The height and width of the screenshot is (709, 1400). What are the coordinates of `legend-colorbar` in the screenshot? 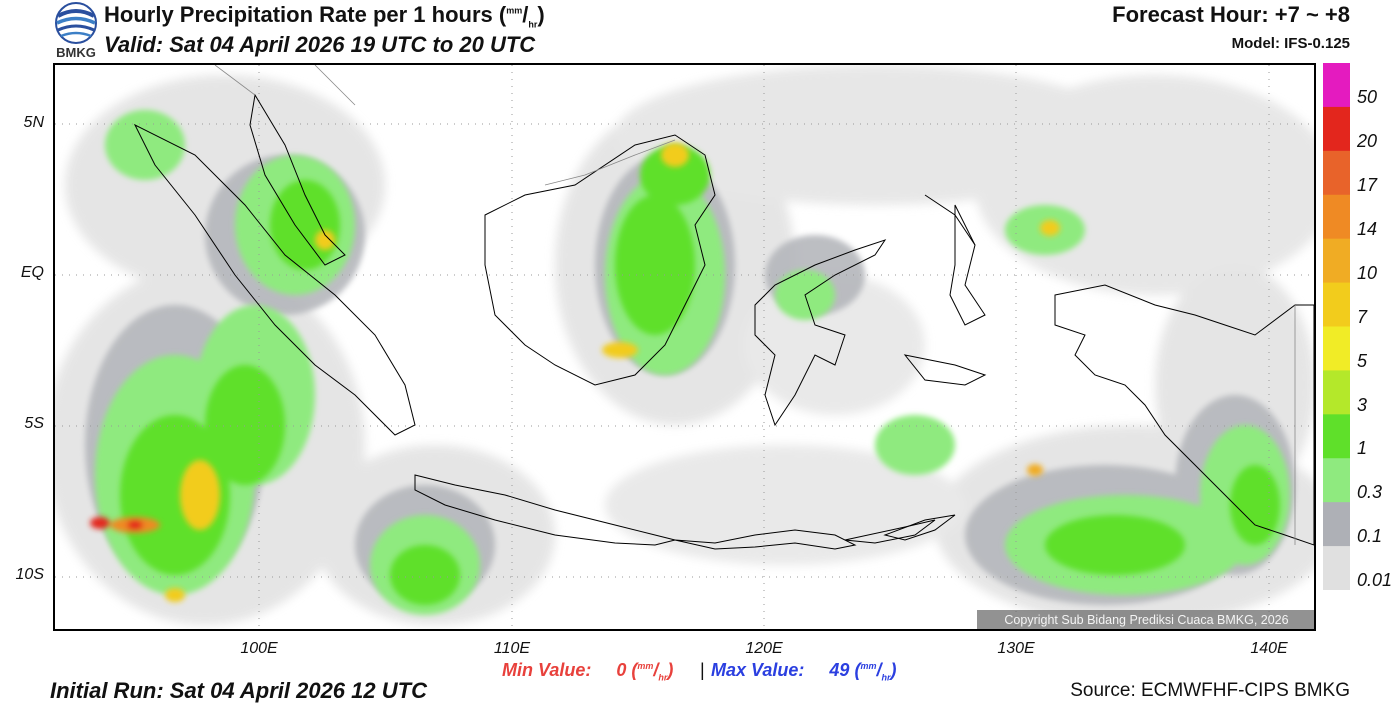 It's located at (1336, 327).